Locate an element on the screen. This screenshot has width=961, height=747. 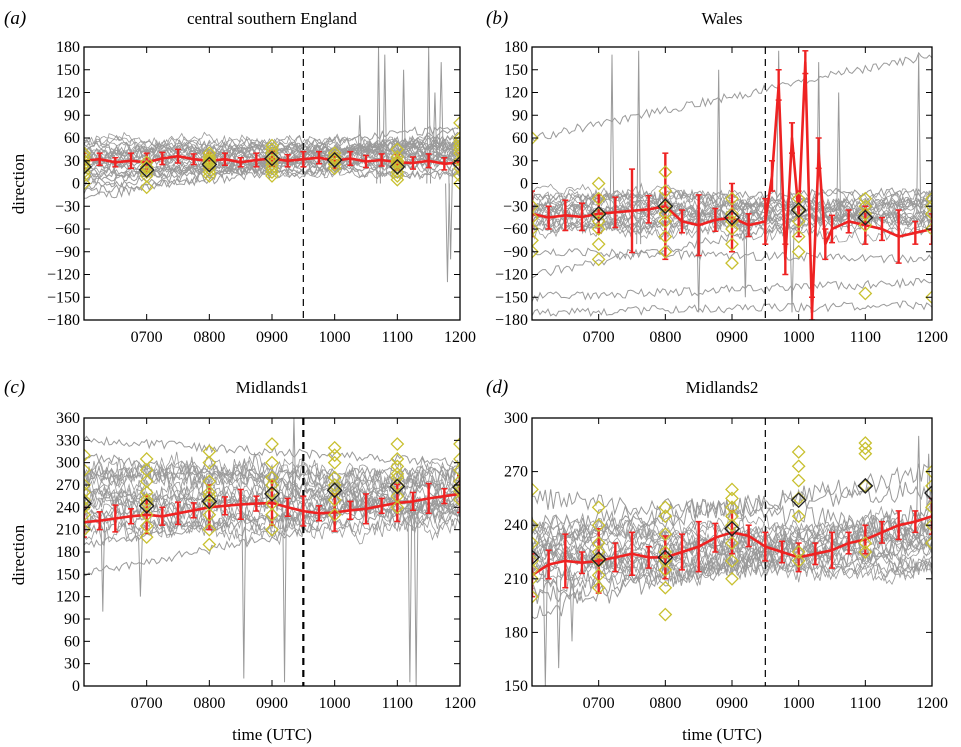
x-tick-label: 1100 is located at coordinates (397, 337).